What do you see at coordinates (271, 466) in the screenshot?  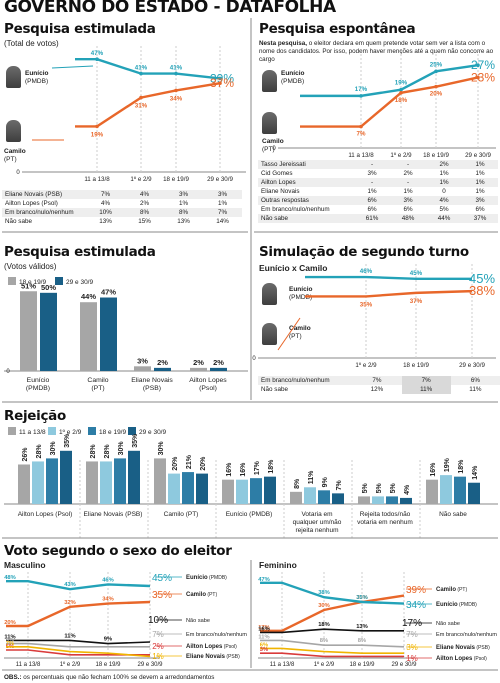 I see `rej-bar-label-3-3: 18%` at bounding box center [271, 466].